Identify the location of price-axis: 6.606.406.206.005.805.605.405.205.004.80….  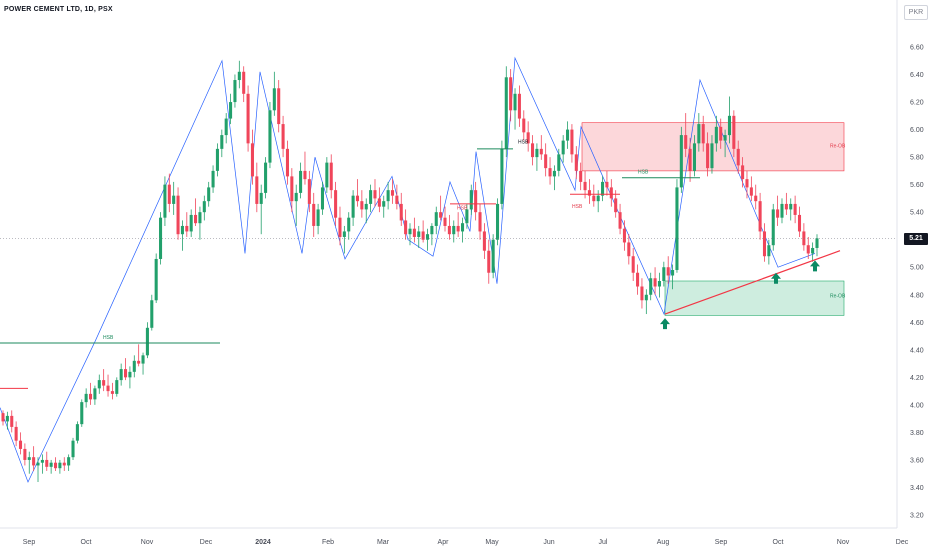
(910, 264).